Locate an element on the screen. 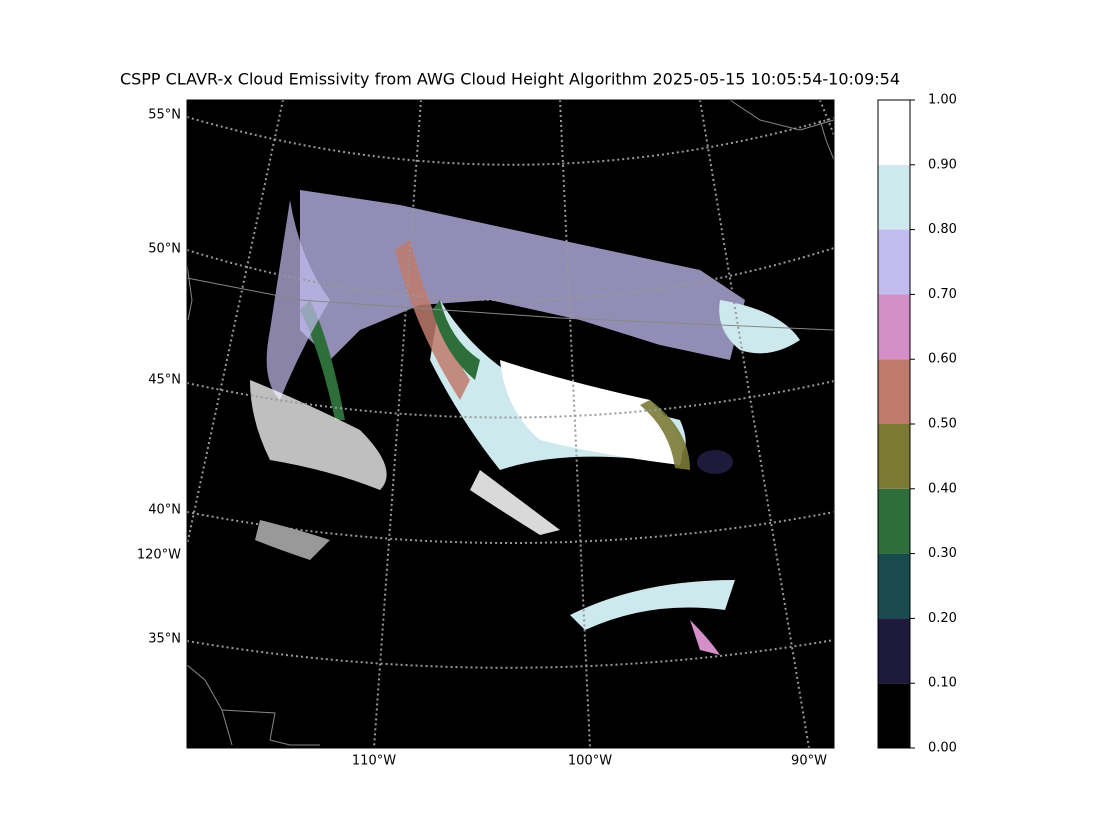 Image resolution: width=1120 pixels, height=840 pixels. lat-label: 35°N is located at coordinates (164, 639).